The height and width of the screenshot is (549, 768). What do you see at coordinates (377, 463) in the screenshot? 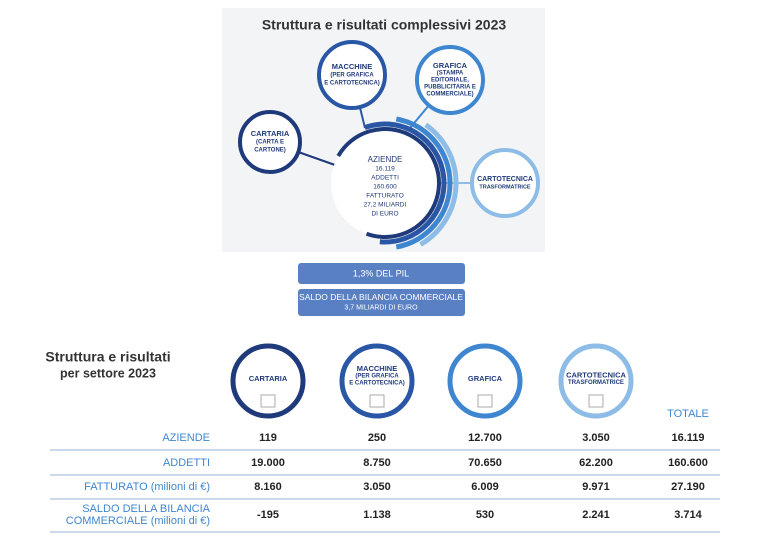
I see `cell: 8.750` at bounding box center [377, 463].